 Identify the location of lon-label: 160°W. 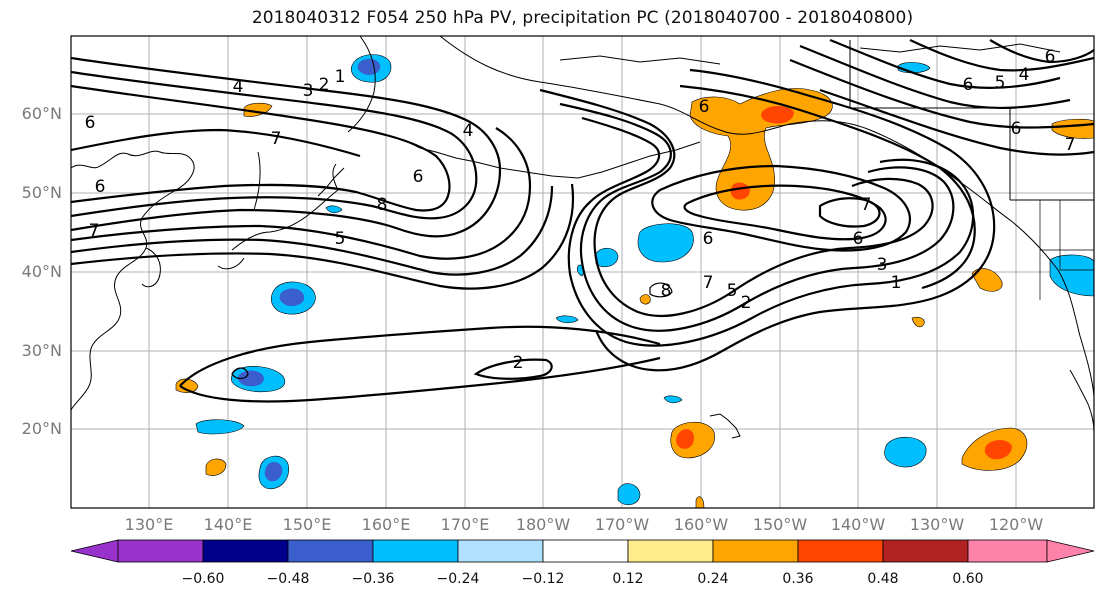
(701, 524).